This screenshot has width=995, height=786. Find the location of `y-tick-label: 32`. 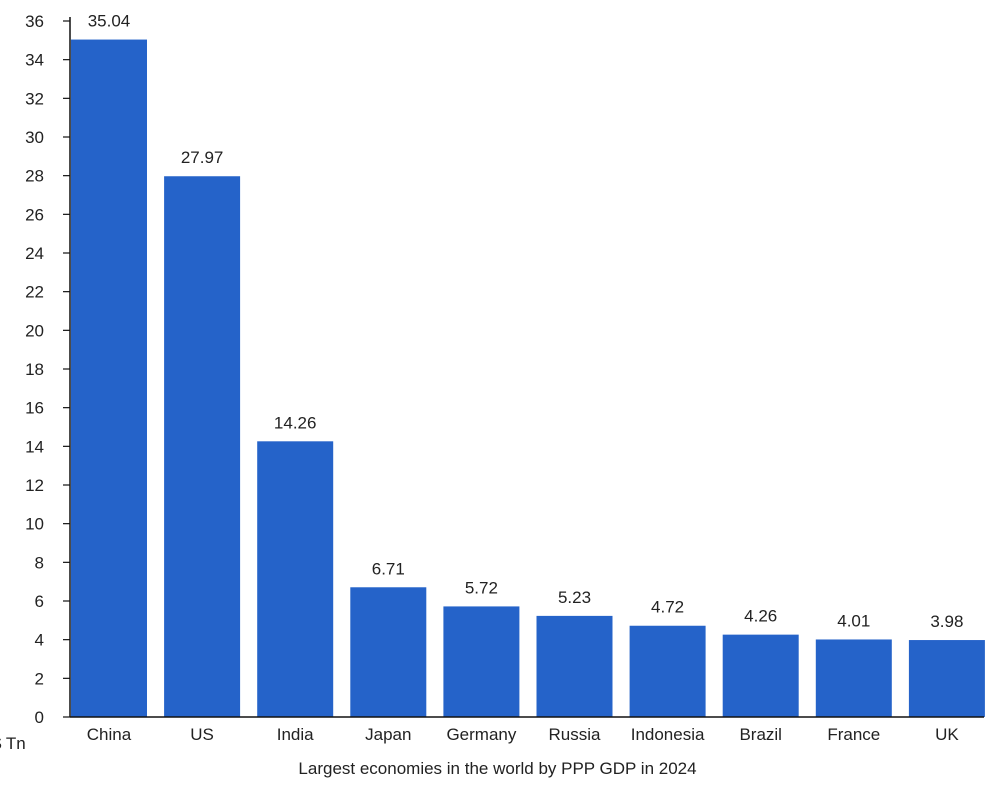

y-tick-label: 32 is located at coordinates (34, 98).